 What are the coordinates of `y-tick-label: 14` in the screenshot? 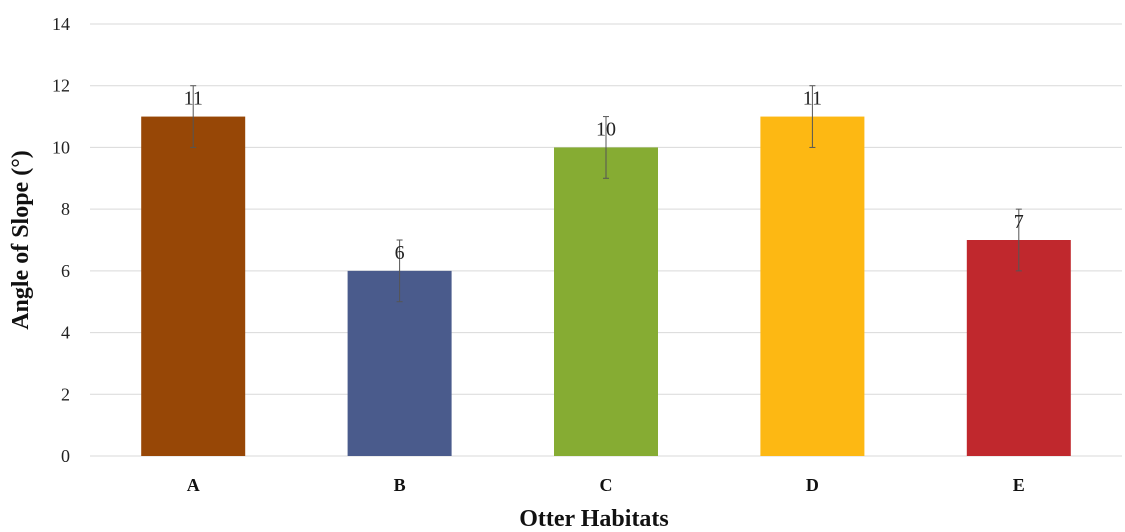 It's located at (61, 24).